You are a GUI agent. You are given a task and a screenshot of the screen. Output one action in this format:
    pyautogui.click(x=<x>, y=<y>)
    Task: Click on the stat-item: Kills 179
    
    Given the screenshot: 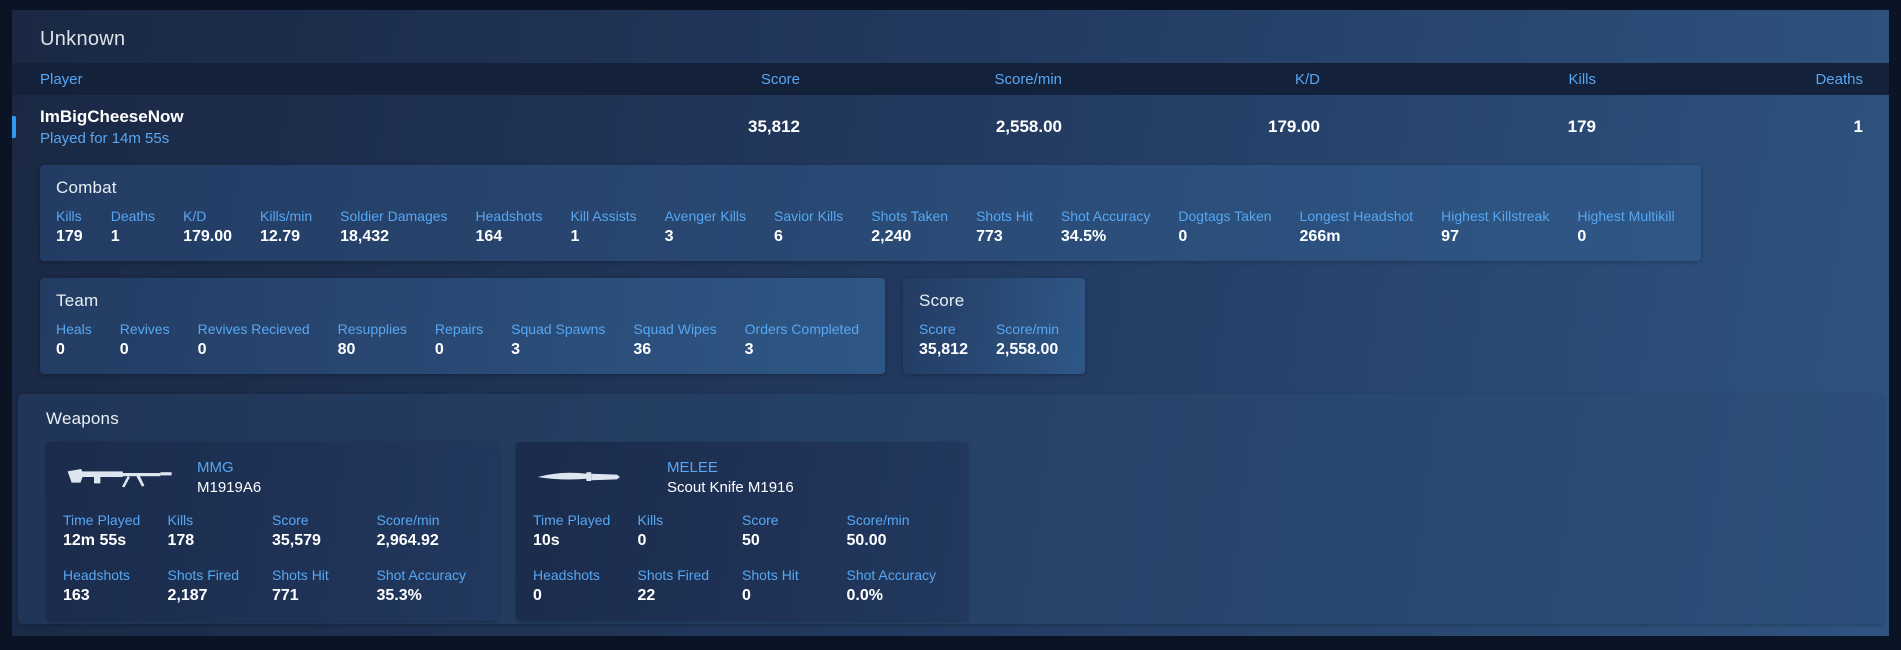 What is the action you would take?
    pyautogui.click(x=69, y=227)
    